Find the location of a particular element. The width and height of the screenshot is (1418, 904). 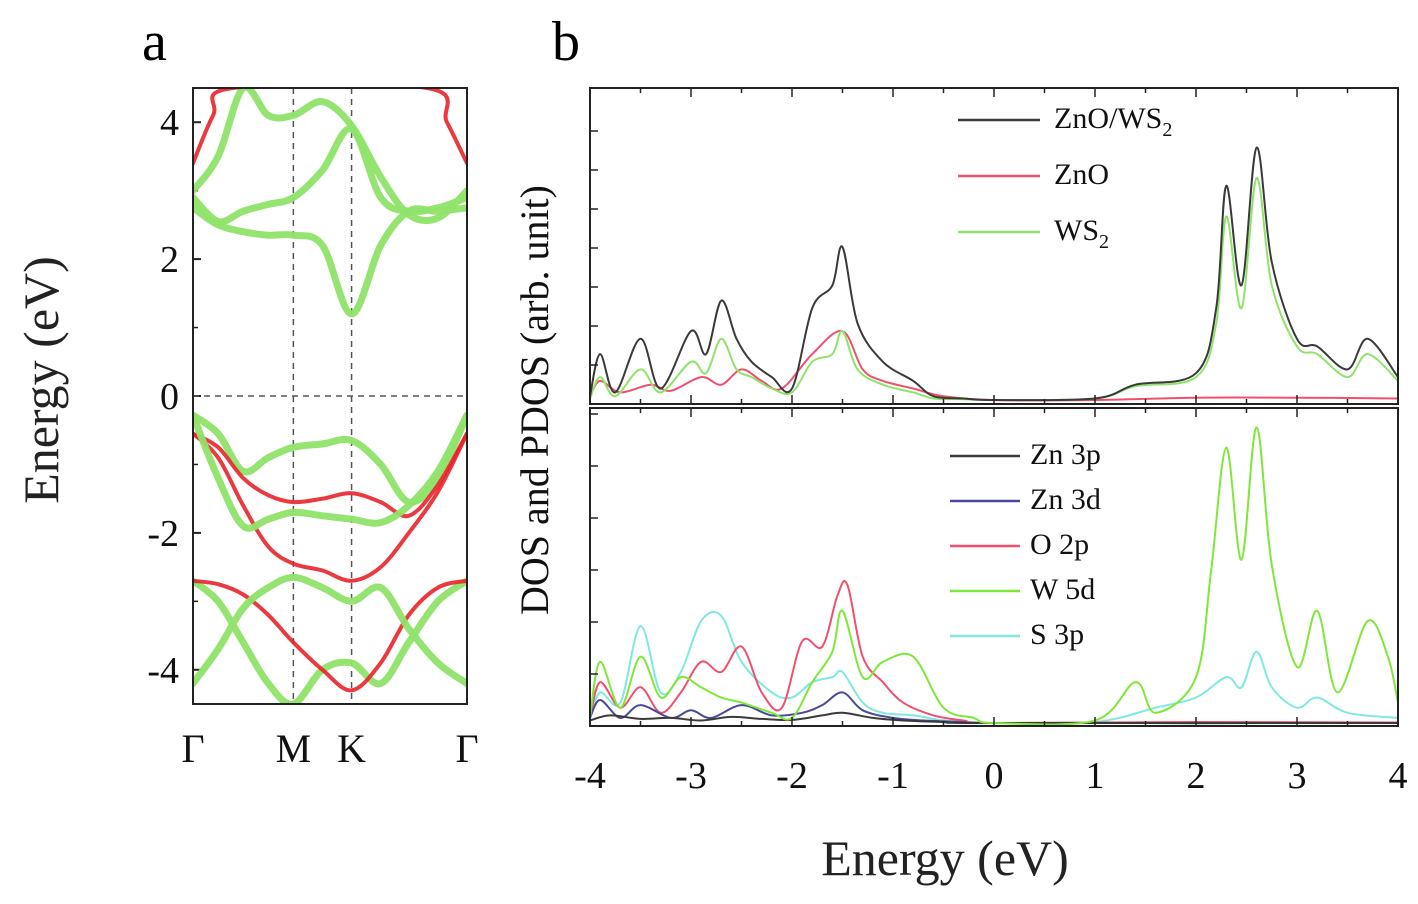

legend-top: ZnO/WS2 ZnO WS2 is located at coordinates (1065, 177).